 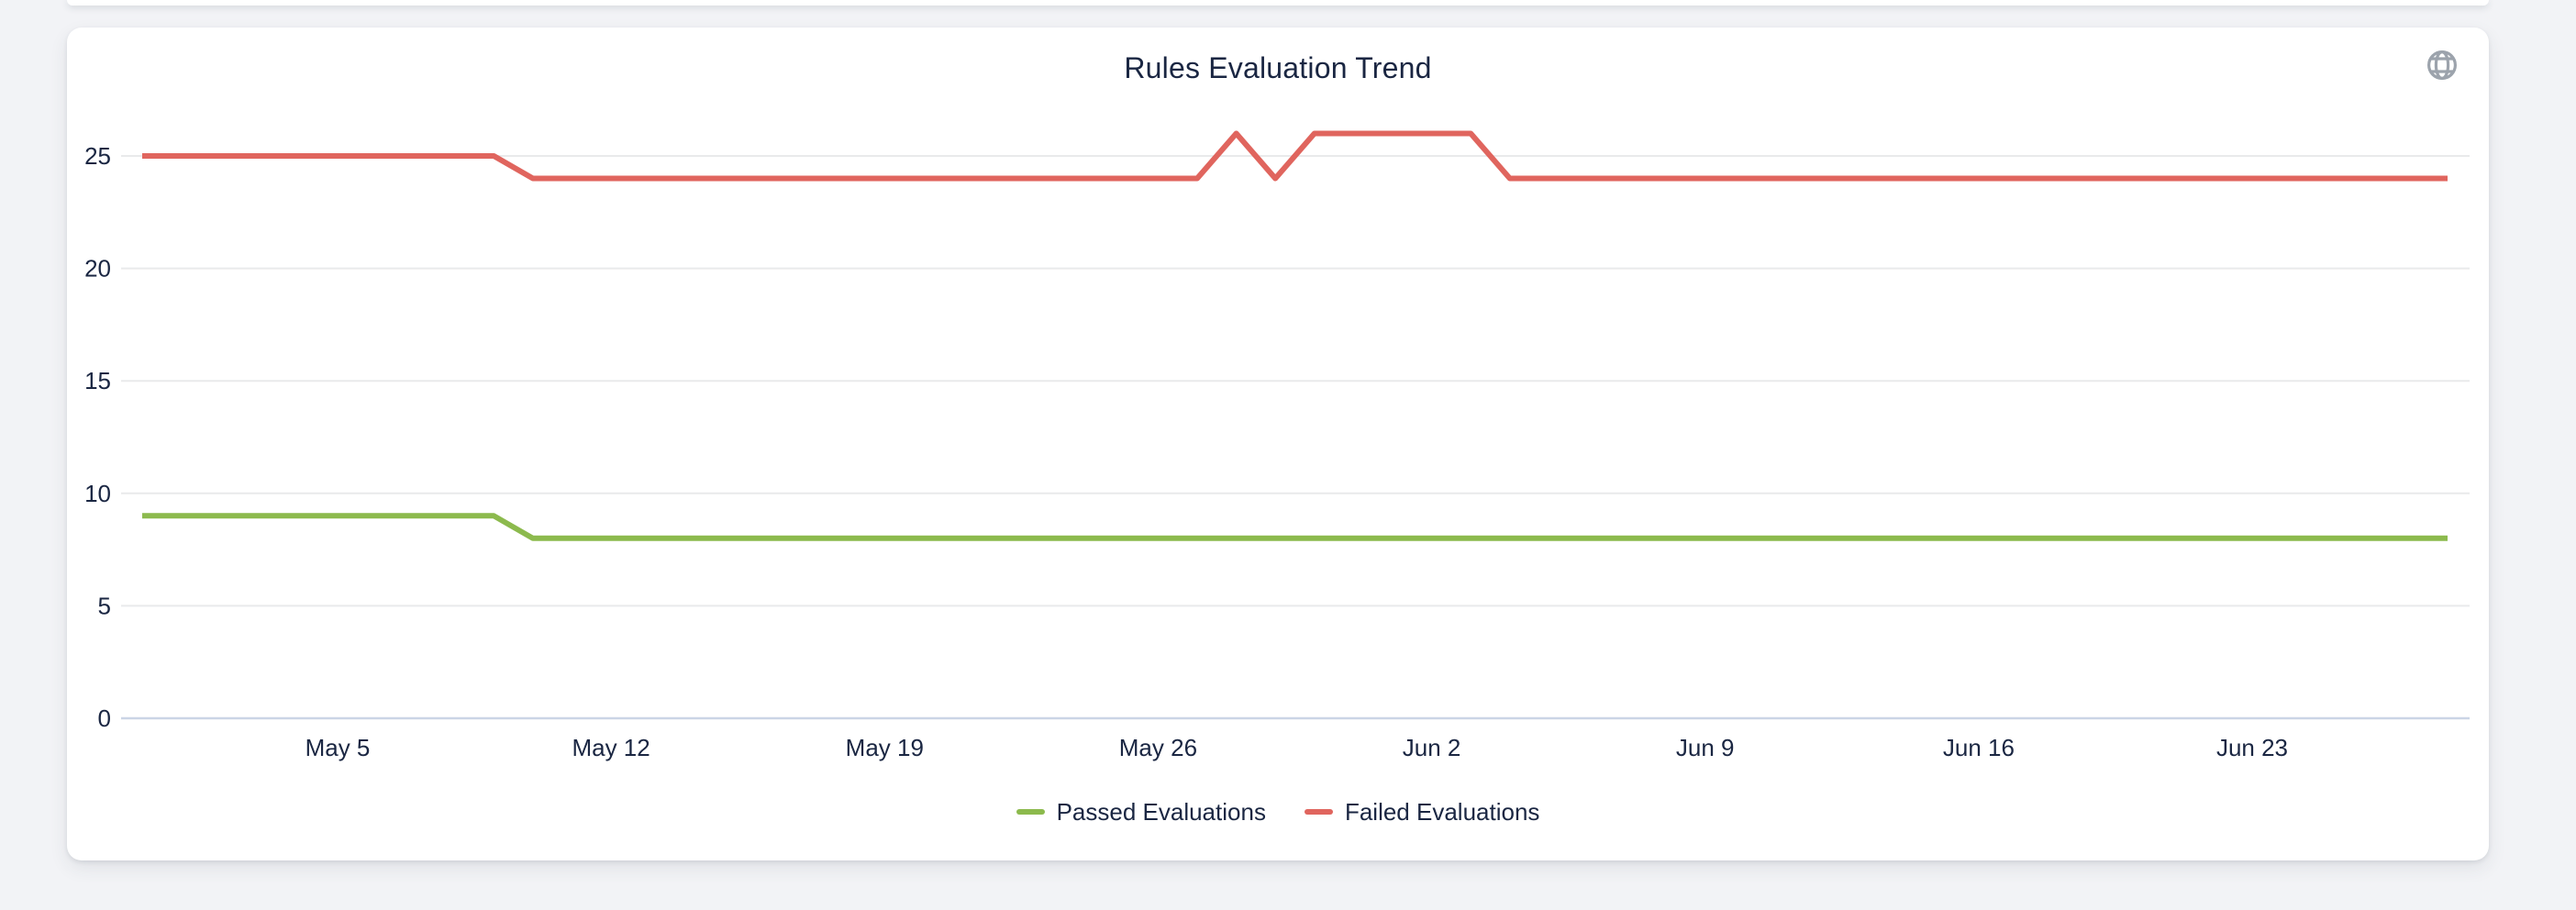 What do you see at coordinates (611, 747) in the screenshot?
I see `svg-text: May 12` at bounding box center [611, 747].